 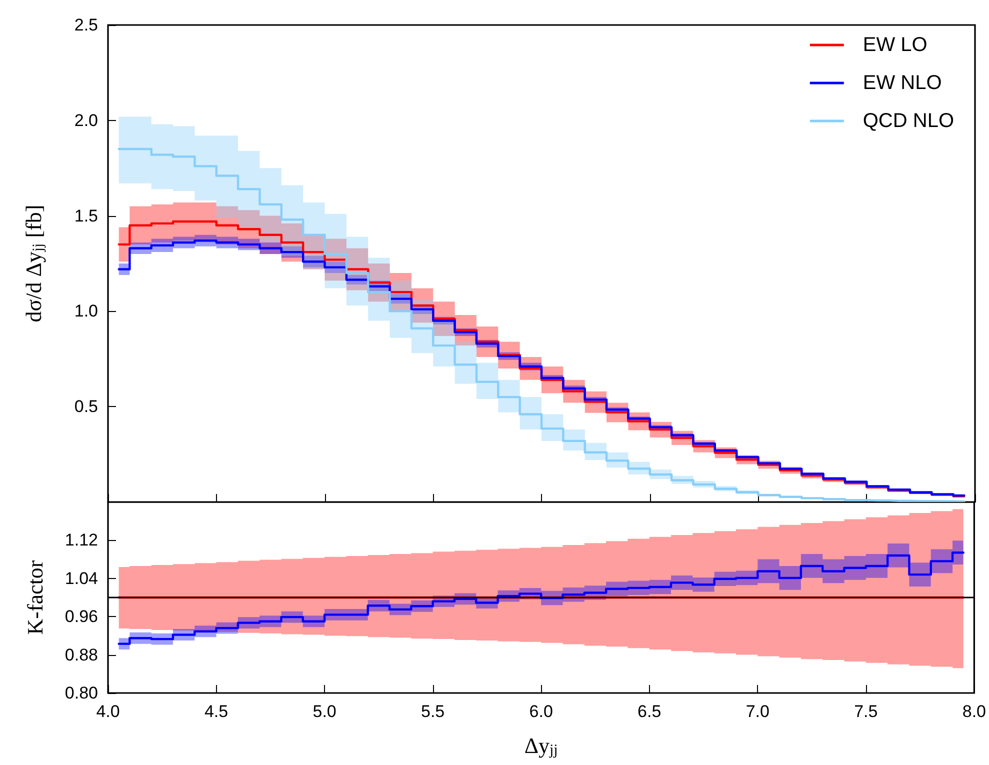 I want to click on y-tick-label: 0.88, so click(x=81, y=654).